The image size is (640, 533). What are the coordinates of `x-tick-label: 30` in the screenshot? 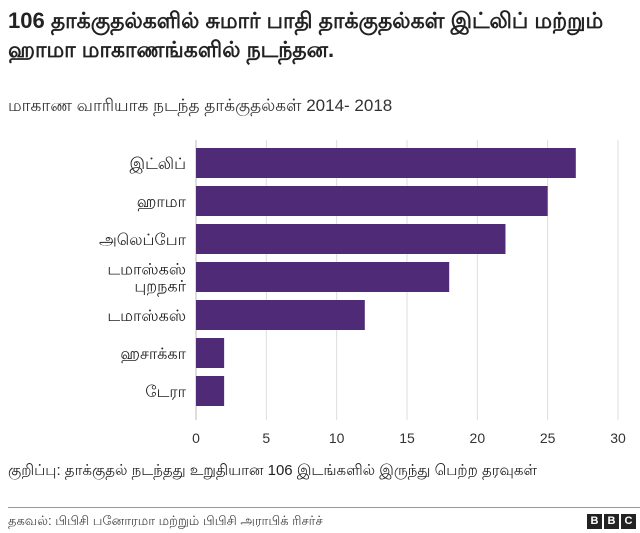 It's located at (618, 438).